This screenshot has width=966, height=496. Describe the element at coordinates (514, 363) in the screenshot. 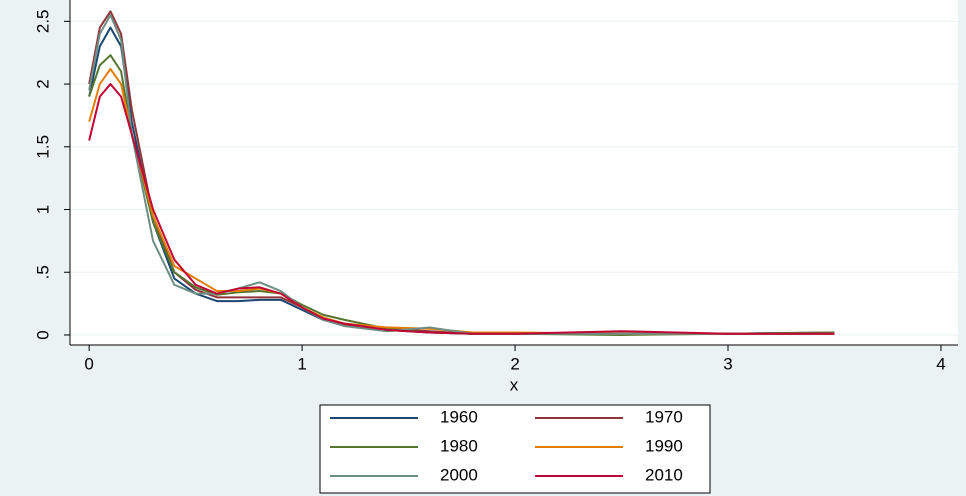

I see `x-tick-label: 2` at that location.